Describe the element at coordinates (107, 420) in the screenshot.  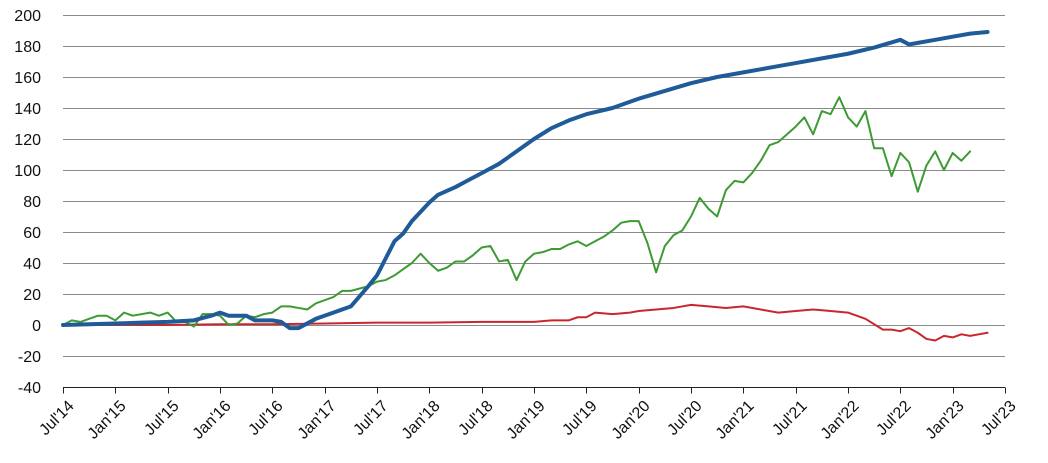
I see `x-tick-label: Jan'15` at that location.